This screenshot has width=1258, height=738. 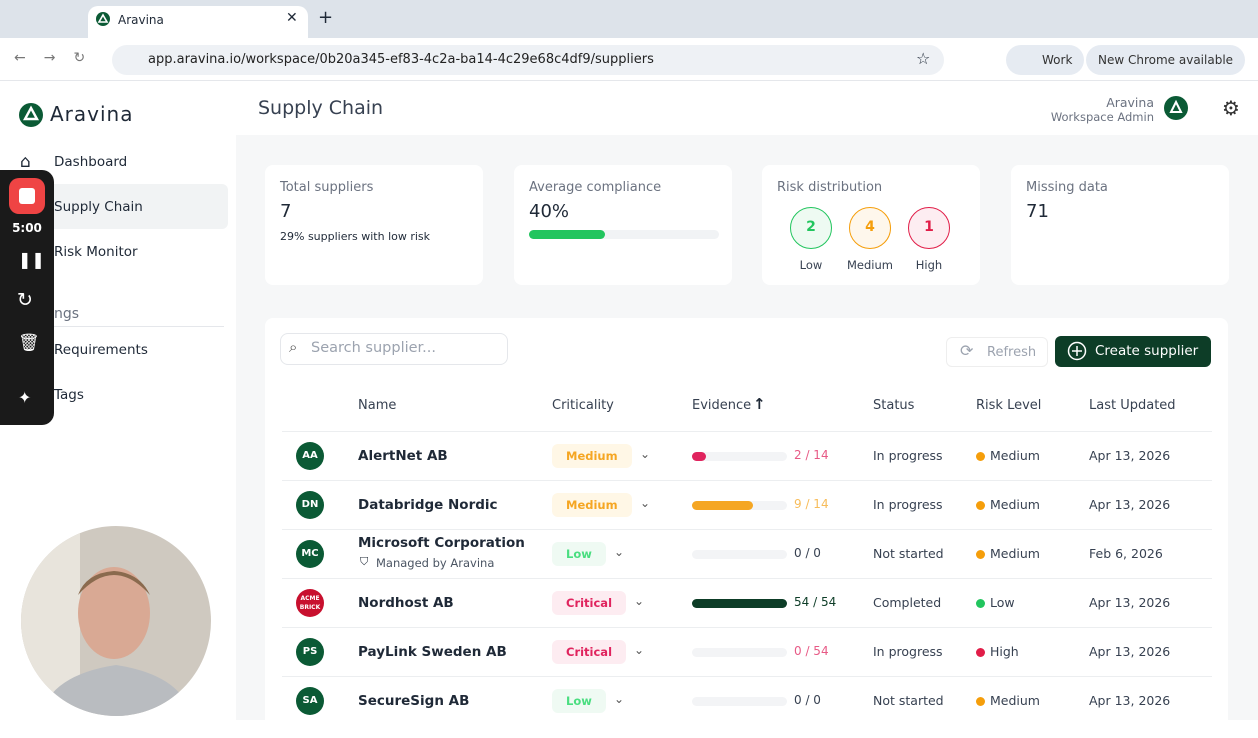 I want to click on risk-label: Medium, so click(x=870, y=265).